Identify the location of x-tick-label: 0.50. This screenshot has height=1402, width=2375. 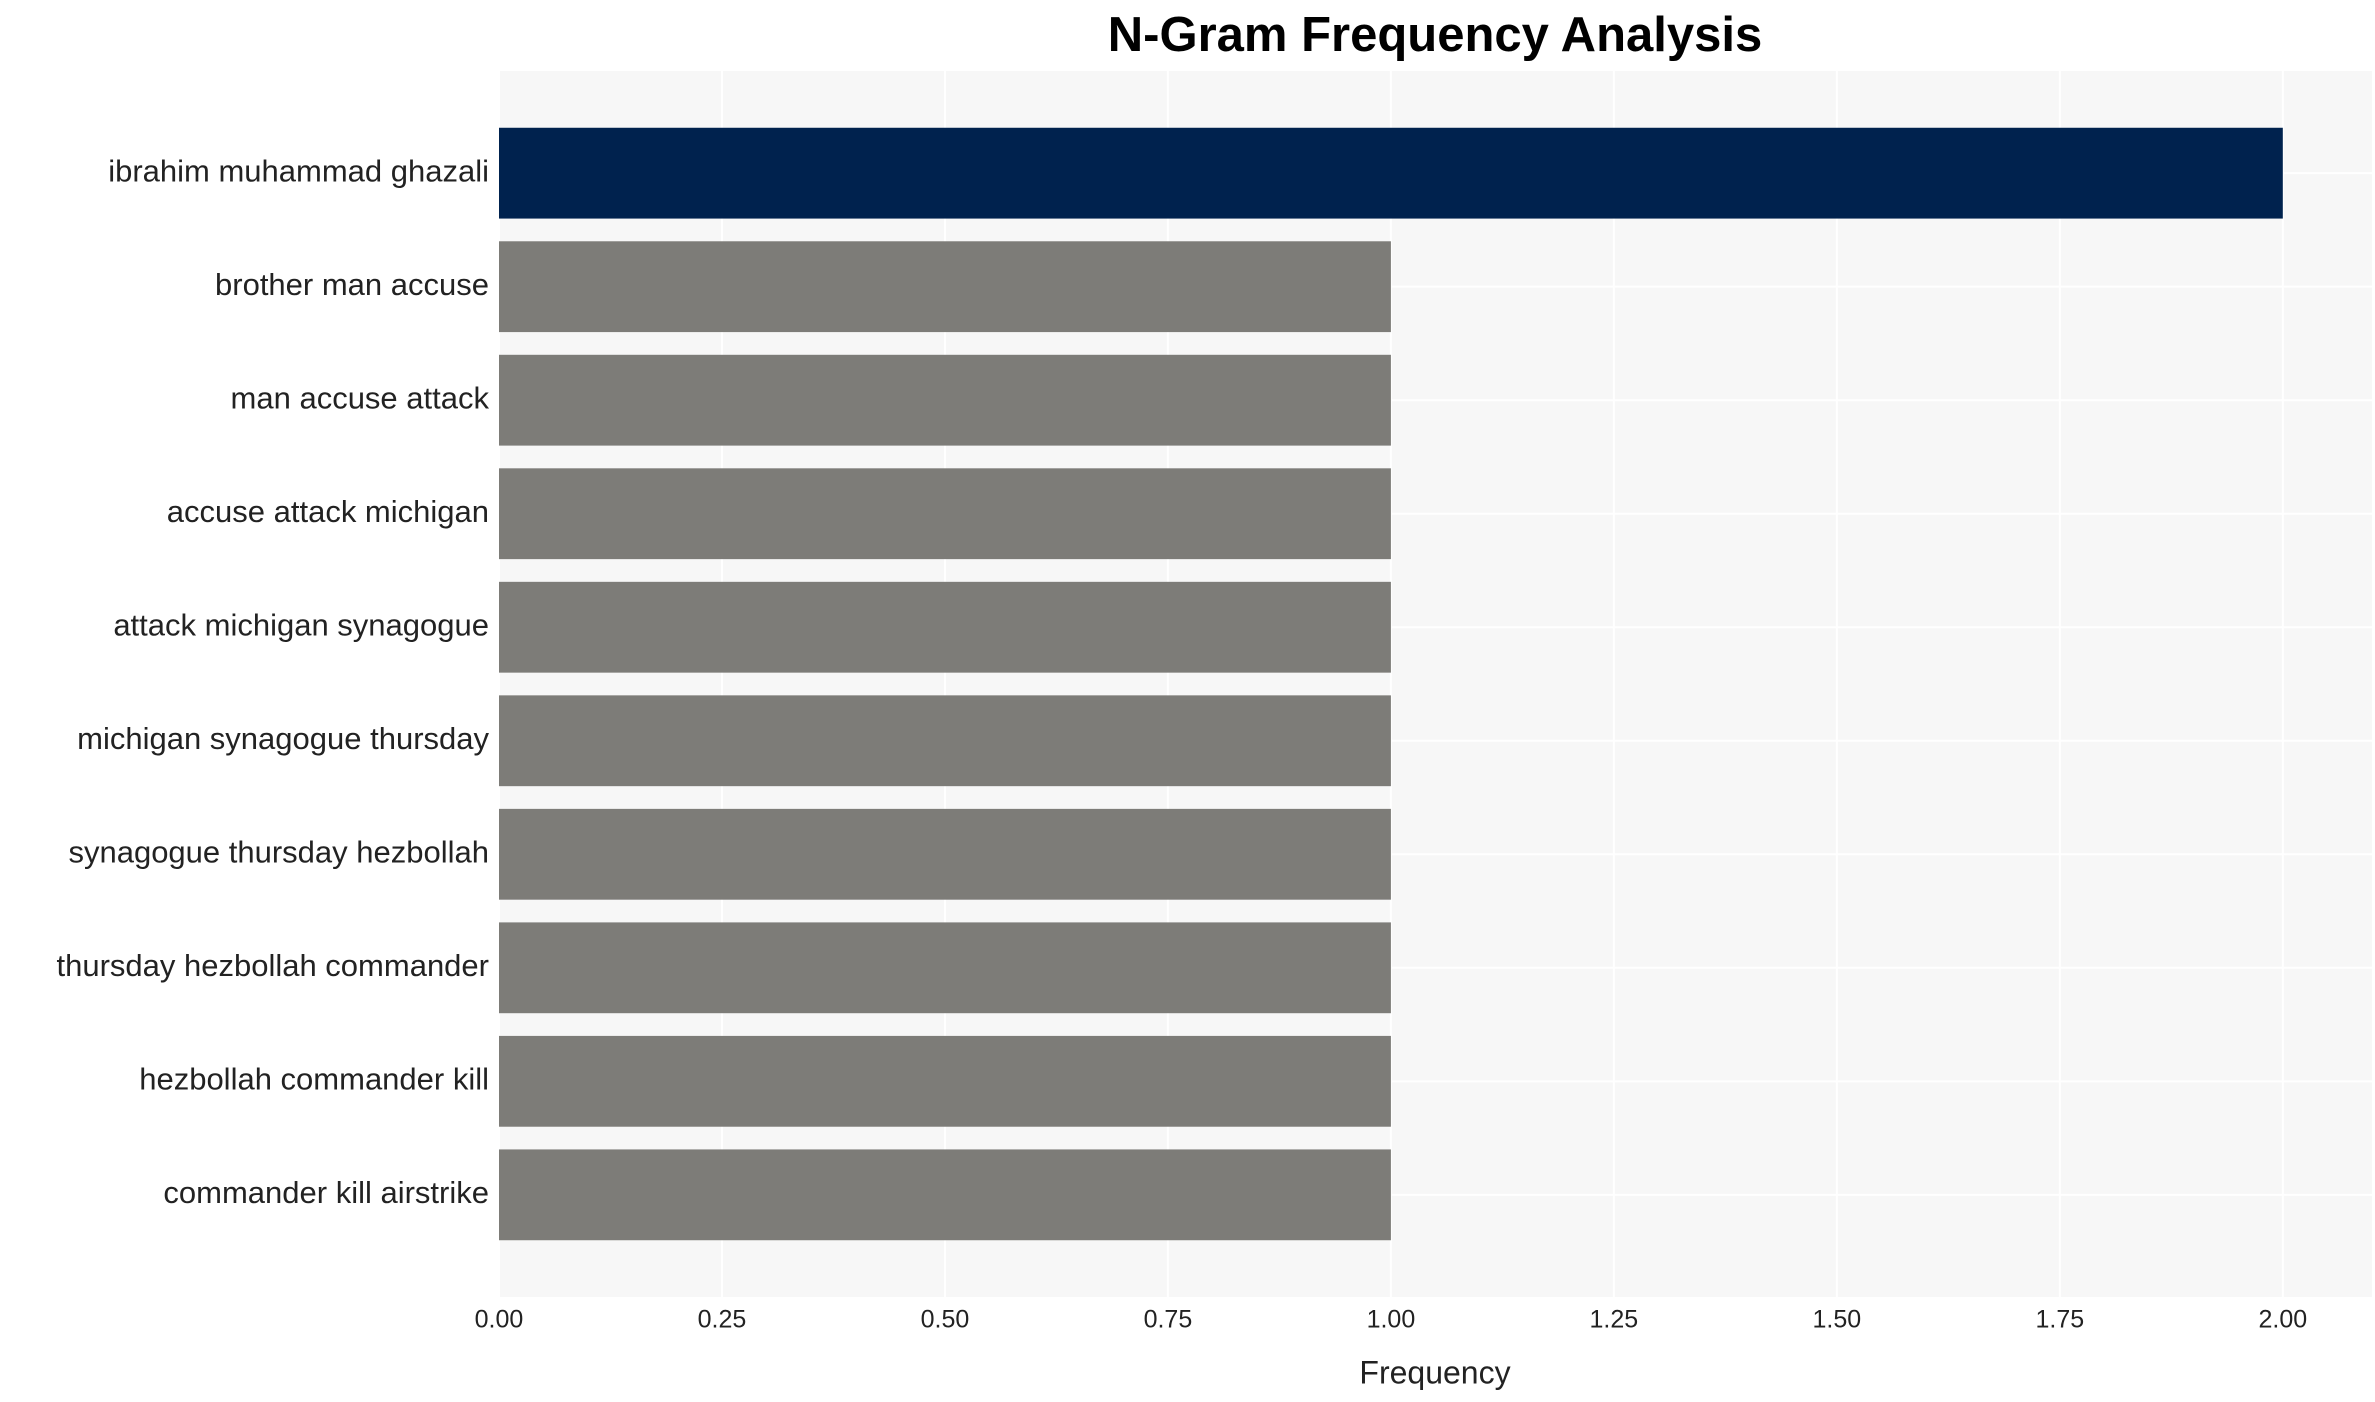
(945, 1320).